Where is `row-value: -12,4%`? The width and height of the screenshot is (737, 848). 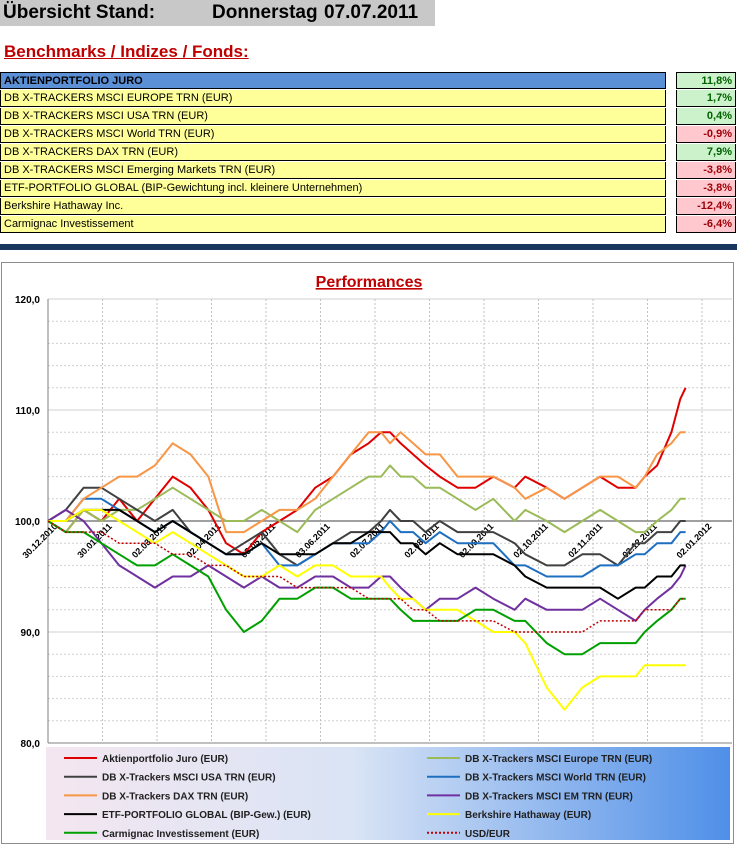 row-value: -12,4% is located at coordinates (706, 206).